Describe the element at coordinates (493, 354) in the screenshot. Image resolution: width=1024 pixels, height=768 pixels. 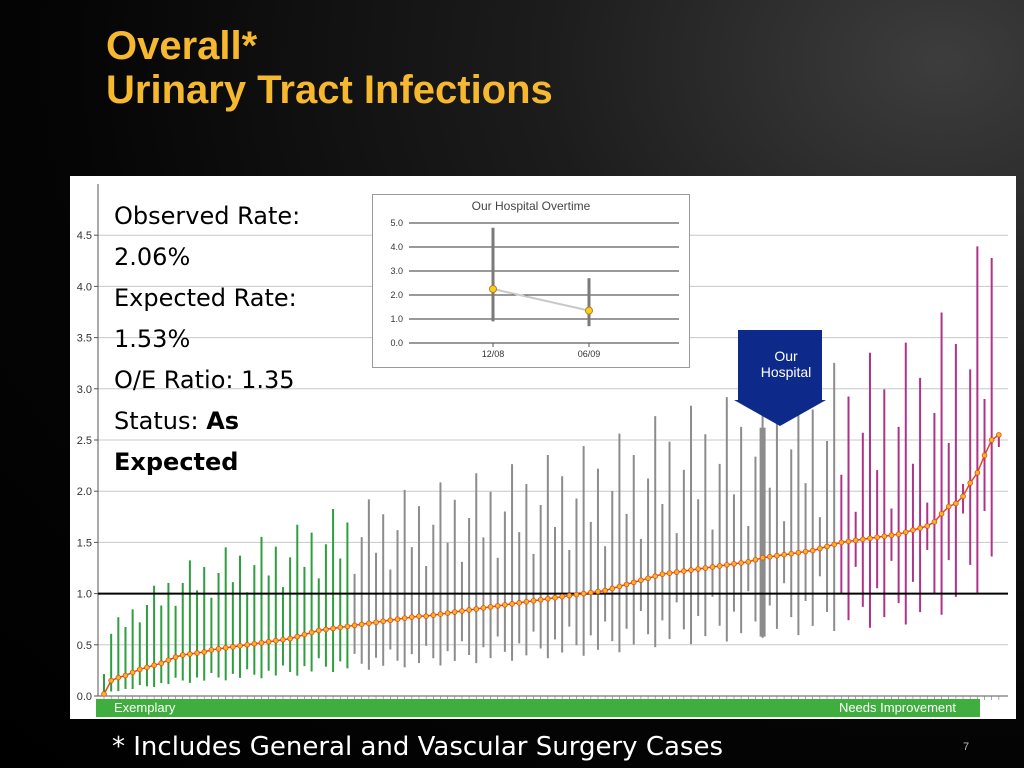
I see `inset-x-tick-label: 12/08` at that location.